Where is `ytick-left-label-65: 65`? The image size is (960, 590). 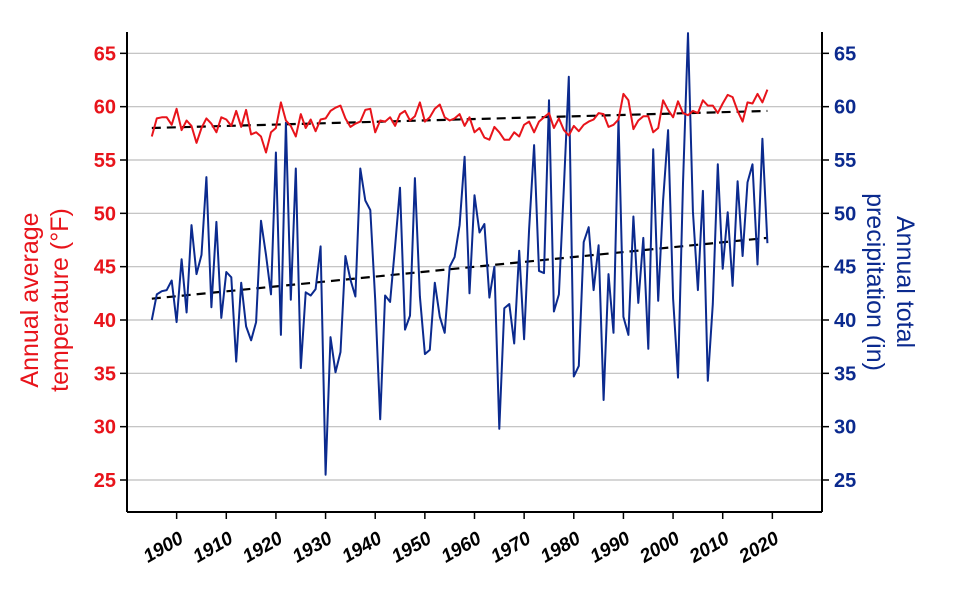
ytick-left-label-65: 65 is located at coordinates (105, 54).